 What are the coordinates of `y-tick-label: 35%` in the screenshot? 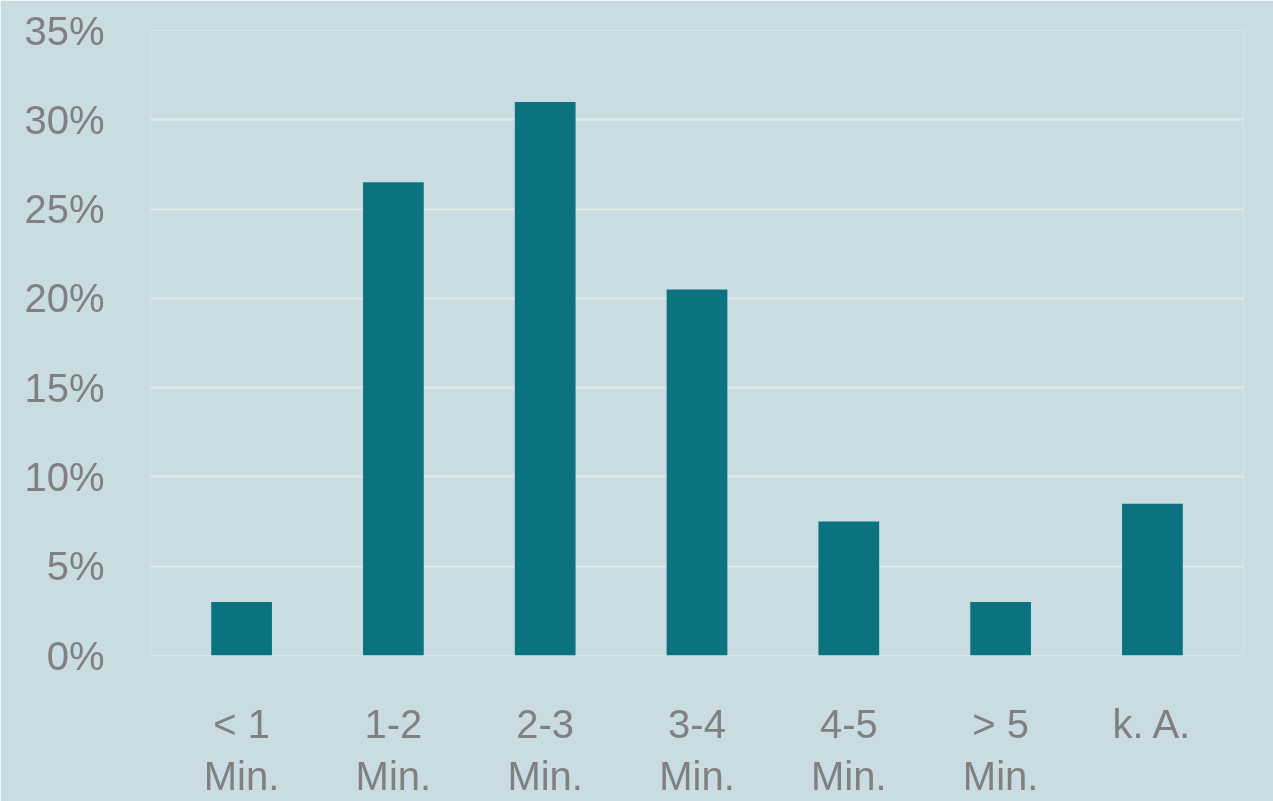 It's located at (64, 30).